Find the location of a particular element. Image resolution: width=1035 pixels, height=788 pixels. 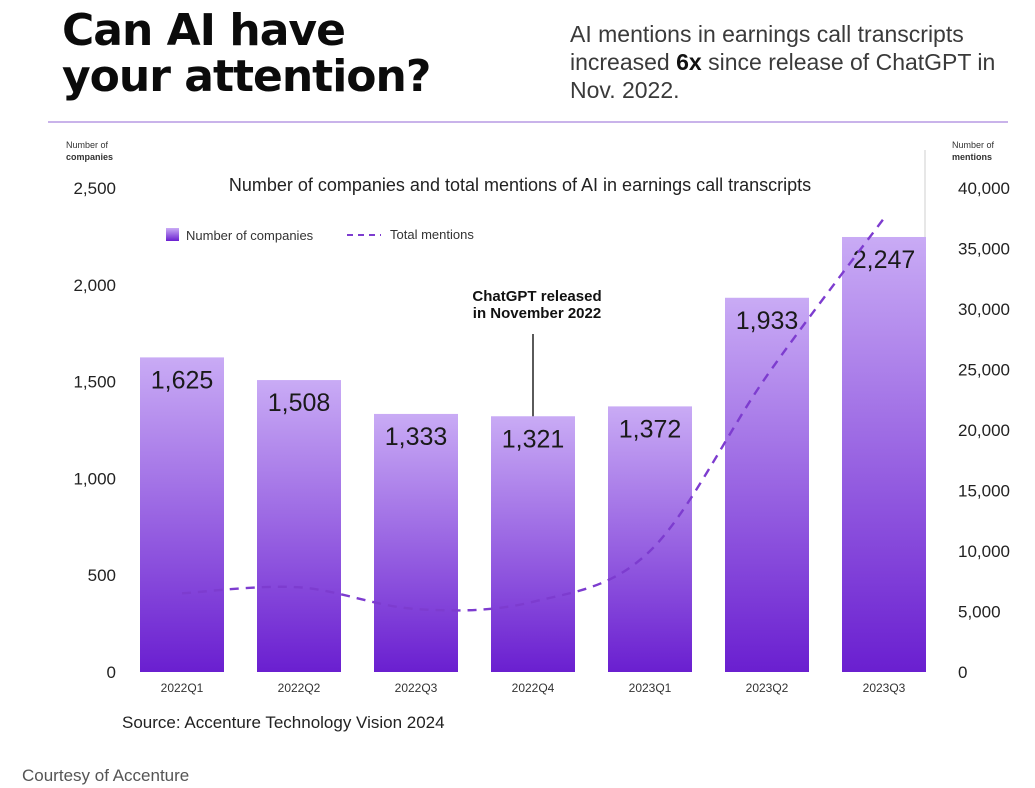

bar-2022Q2 is located at coordinates (299, 526).